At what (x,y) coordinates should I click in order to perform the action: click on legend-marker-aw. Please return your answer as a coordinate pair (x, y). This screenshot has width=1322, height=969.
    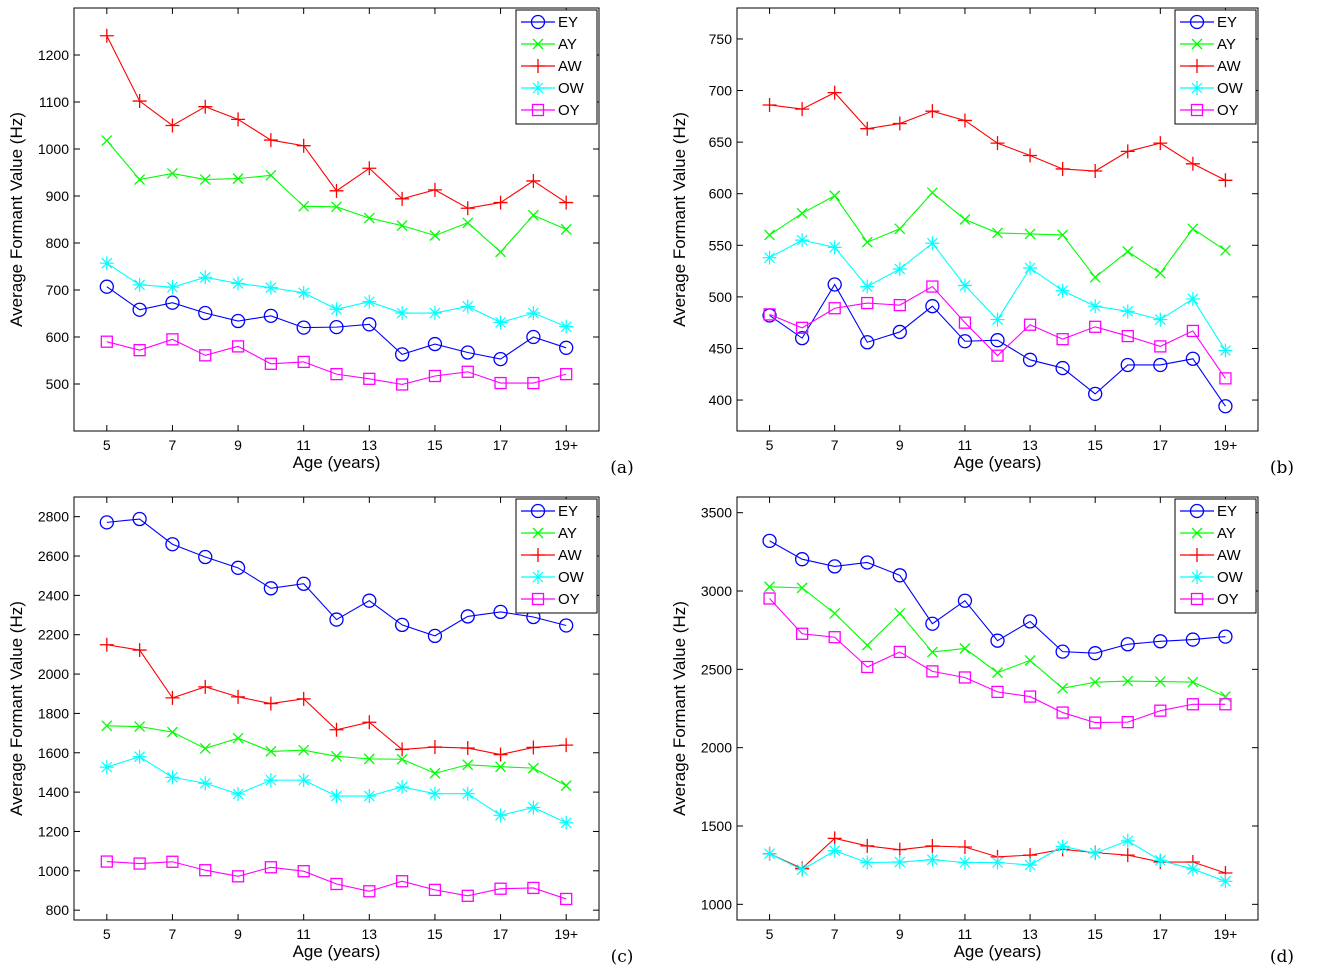
    Looking at the image, I should click on (538, 66).